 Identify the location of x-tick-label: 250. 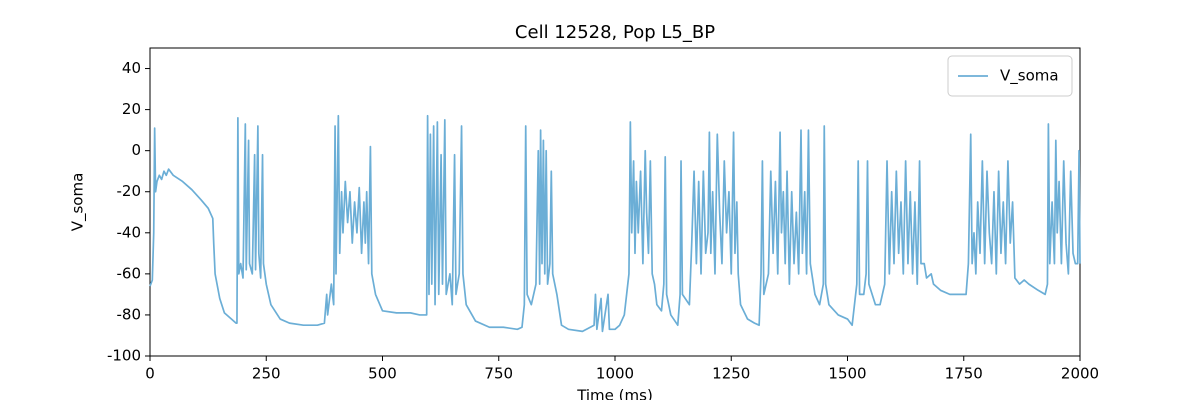
(266, 374).